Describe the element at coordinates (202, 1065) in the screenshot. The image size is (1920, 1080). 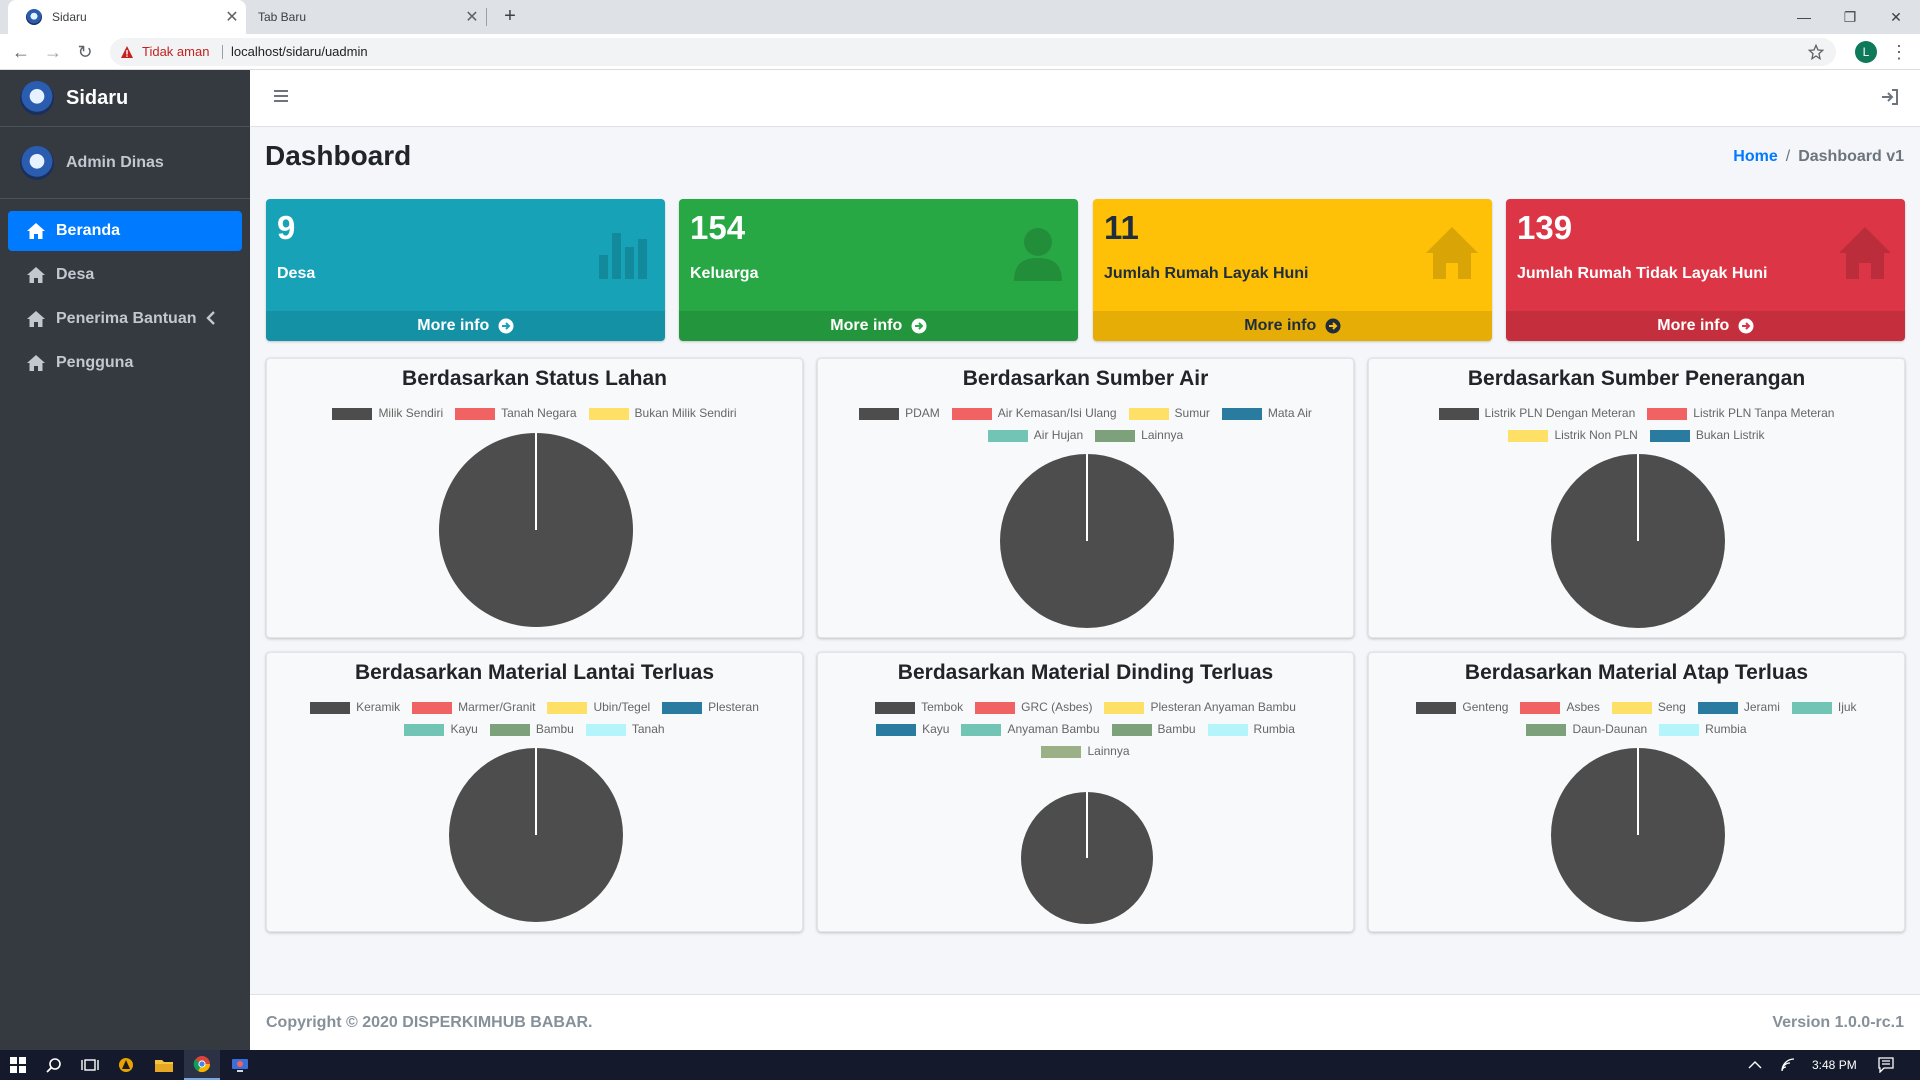
I see `chrome-taskbar-icon` at that location.